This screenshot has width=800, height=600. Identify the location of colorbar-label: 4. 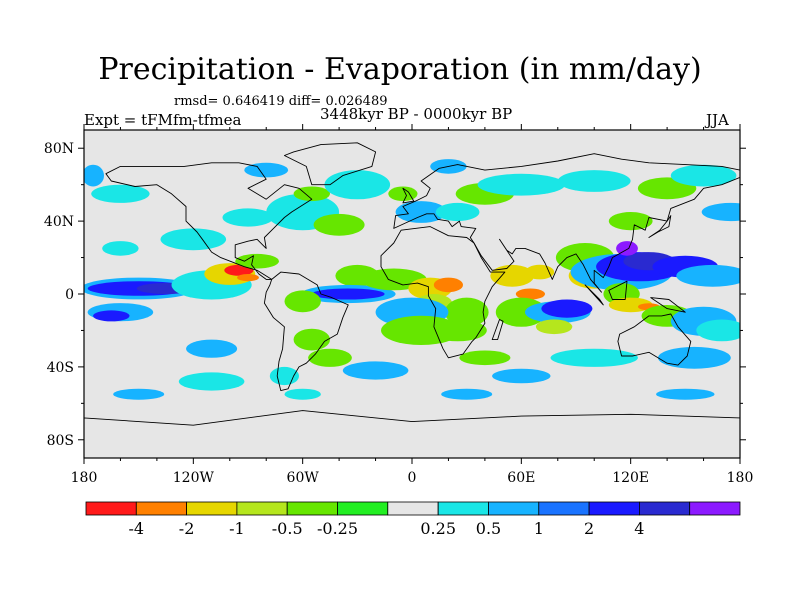
(639, 528).